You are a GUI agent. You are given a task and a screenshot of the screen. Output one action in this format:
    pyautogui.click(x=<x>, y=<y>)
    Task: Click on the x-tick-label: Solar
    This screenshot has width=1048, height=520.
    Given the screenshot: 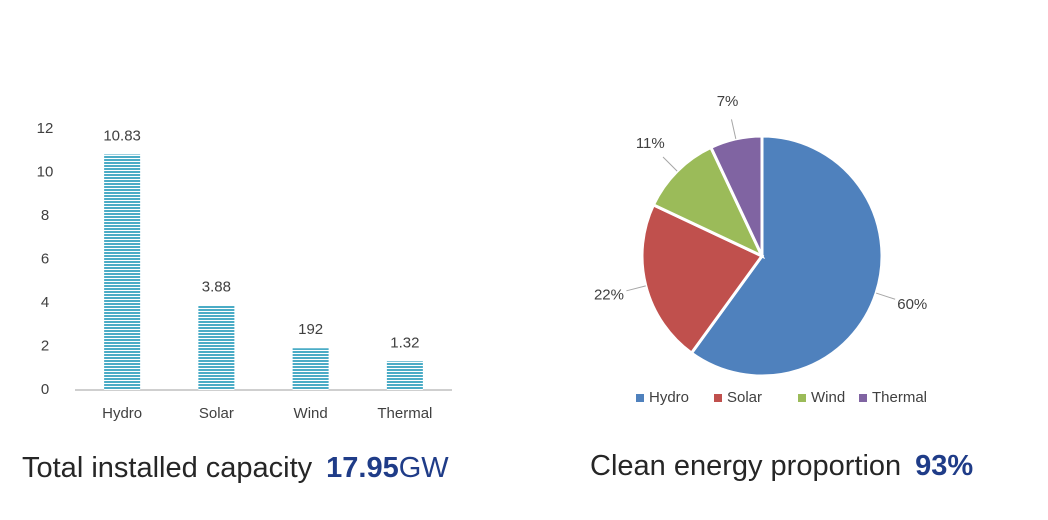 What is the action you would take?
    pyautogui.click(x=216, y=413)
    